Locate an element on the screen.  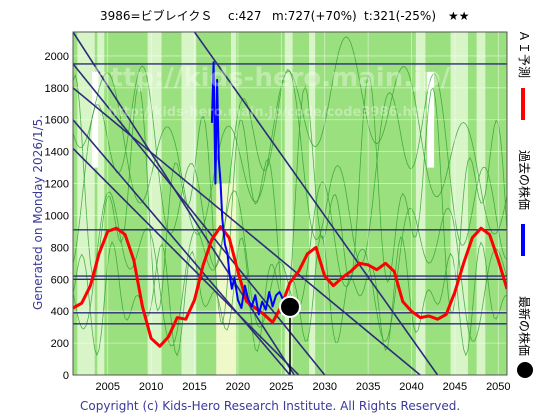
x-tick-label: 2030 is located at coordinates (324, 387).